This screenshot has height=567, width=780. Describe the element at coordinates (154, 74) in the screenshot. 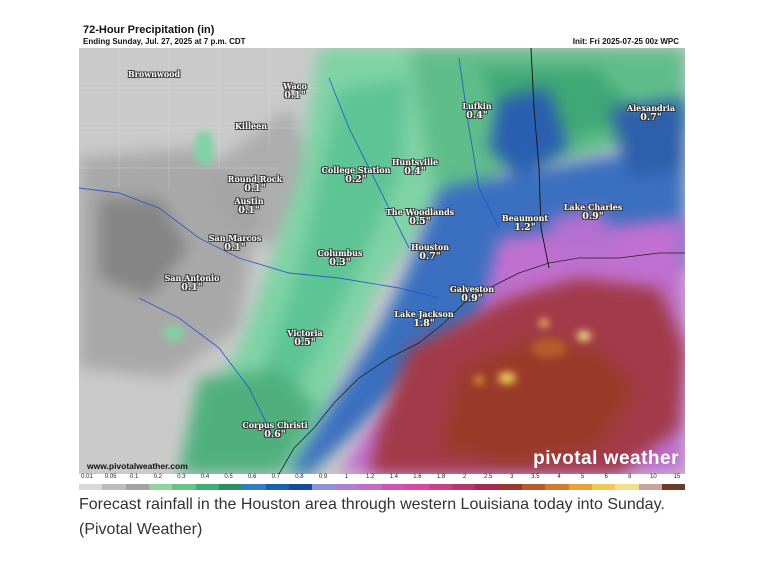

I see `city-label: Brownwood` at that location.